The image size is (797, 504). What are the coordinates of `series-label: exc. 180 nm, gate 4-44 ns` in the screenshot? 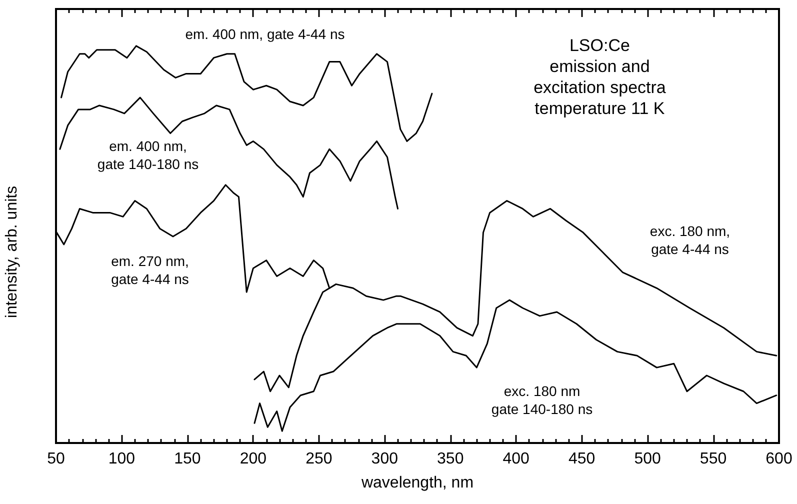 It's located at (690, 240).